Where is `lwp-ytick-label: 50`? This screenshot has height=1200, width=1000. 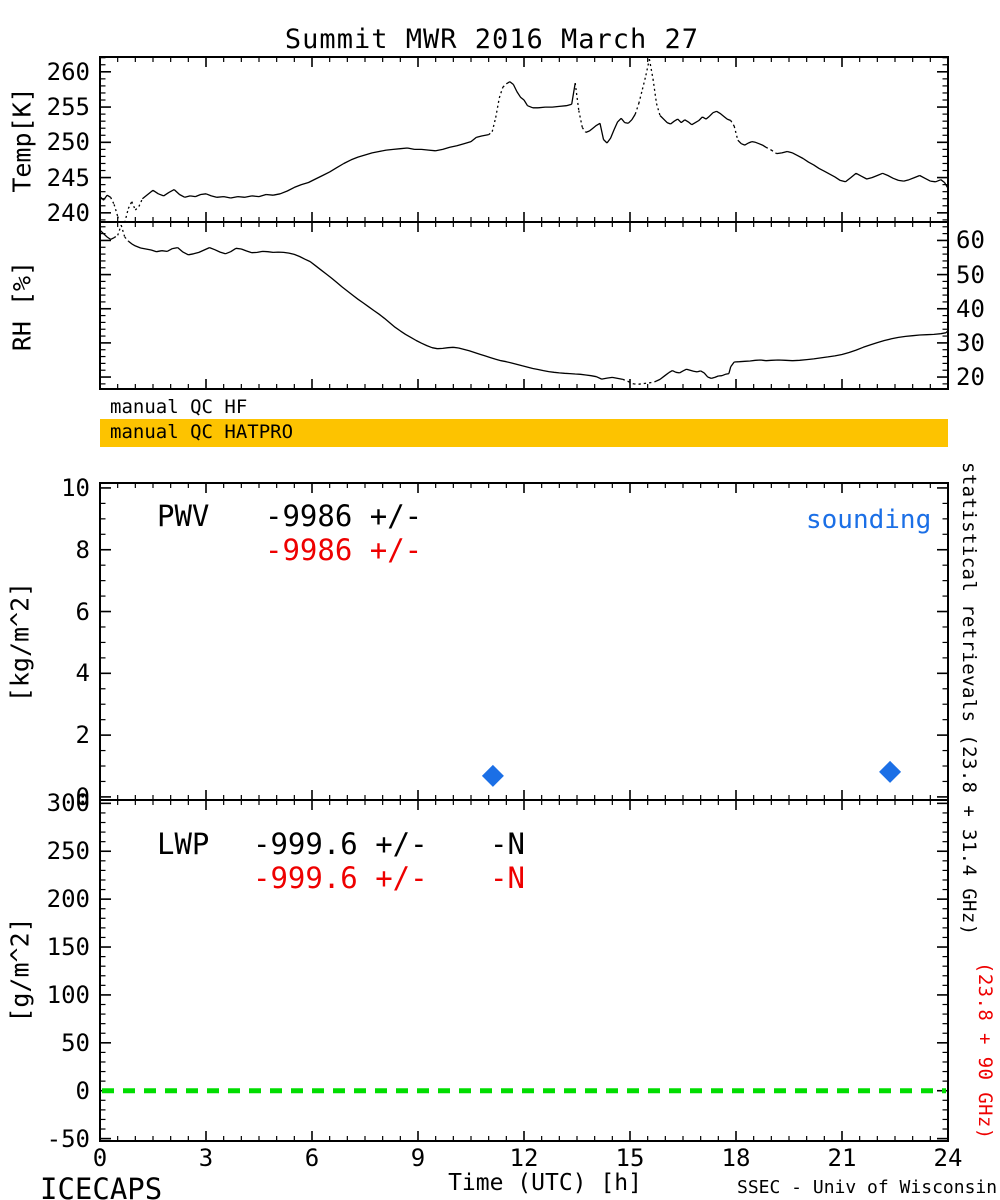 lwp-ytick-label: 50 is located at coordinates (75, 1042).